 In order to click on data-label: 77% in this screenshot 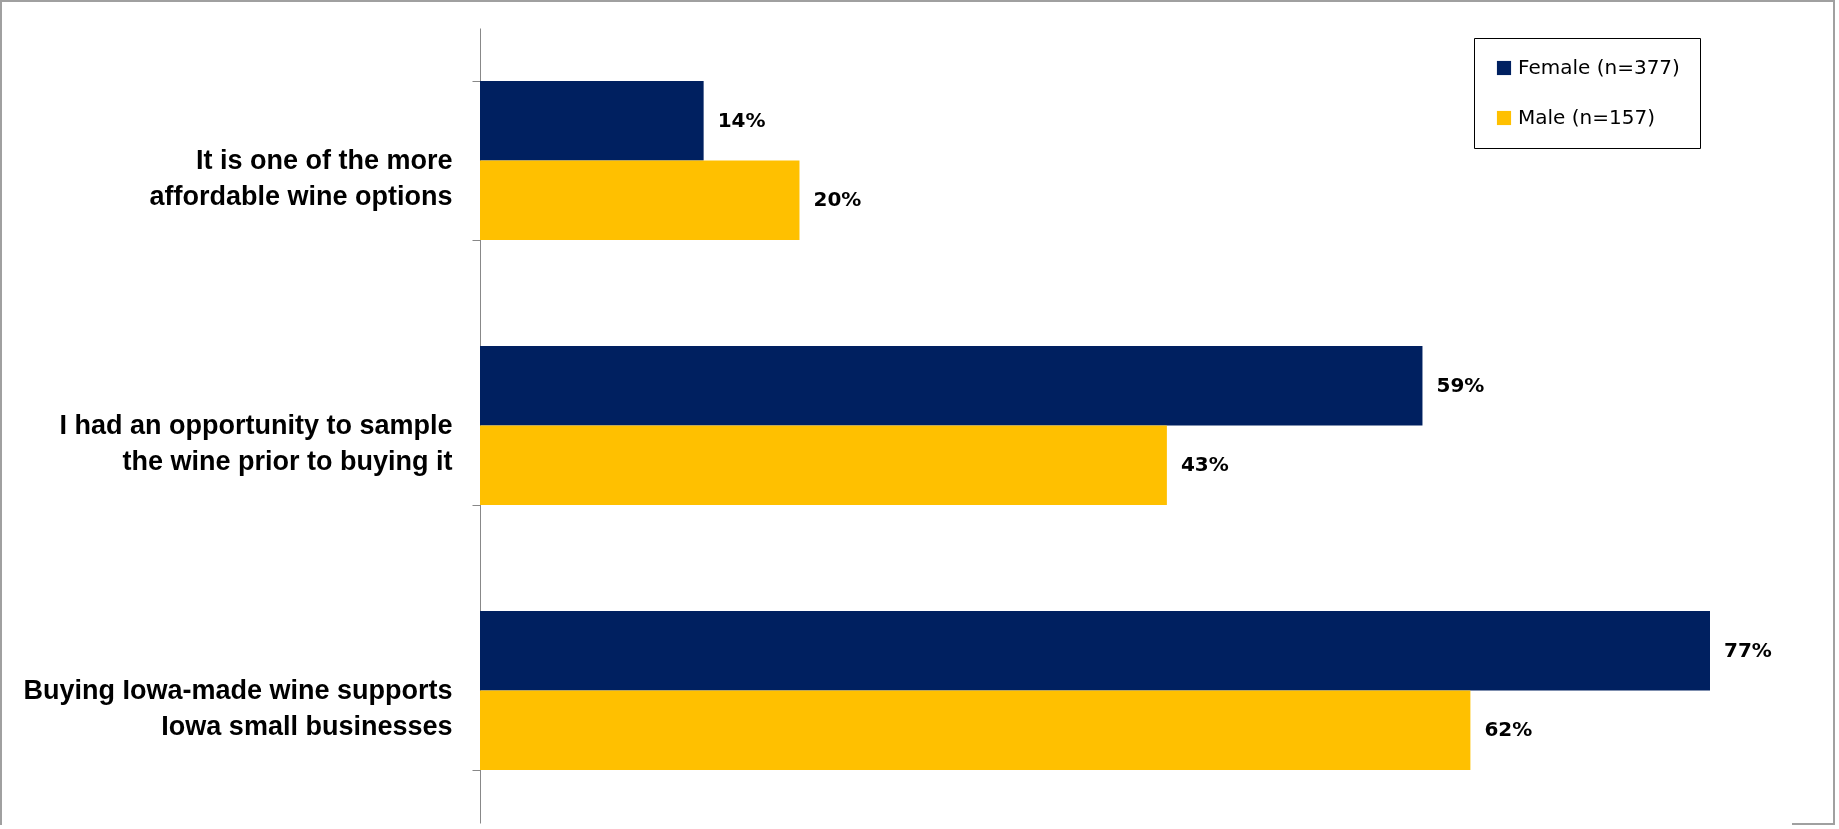, I will do `click(1748, 649)`.